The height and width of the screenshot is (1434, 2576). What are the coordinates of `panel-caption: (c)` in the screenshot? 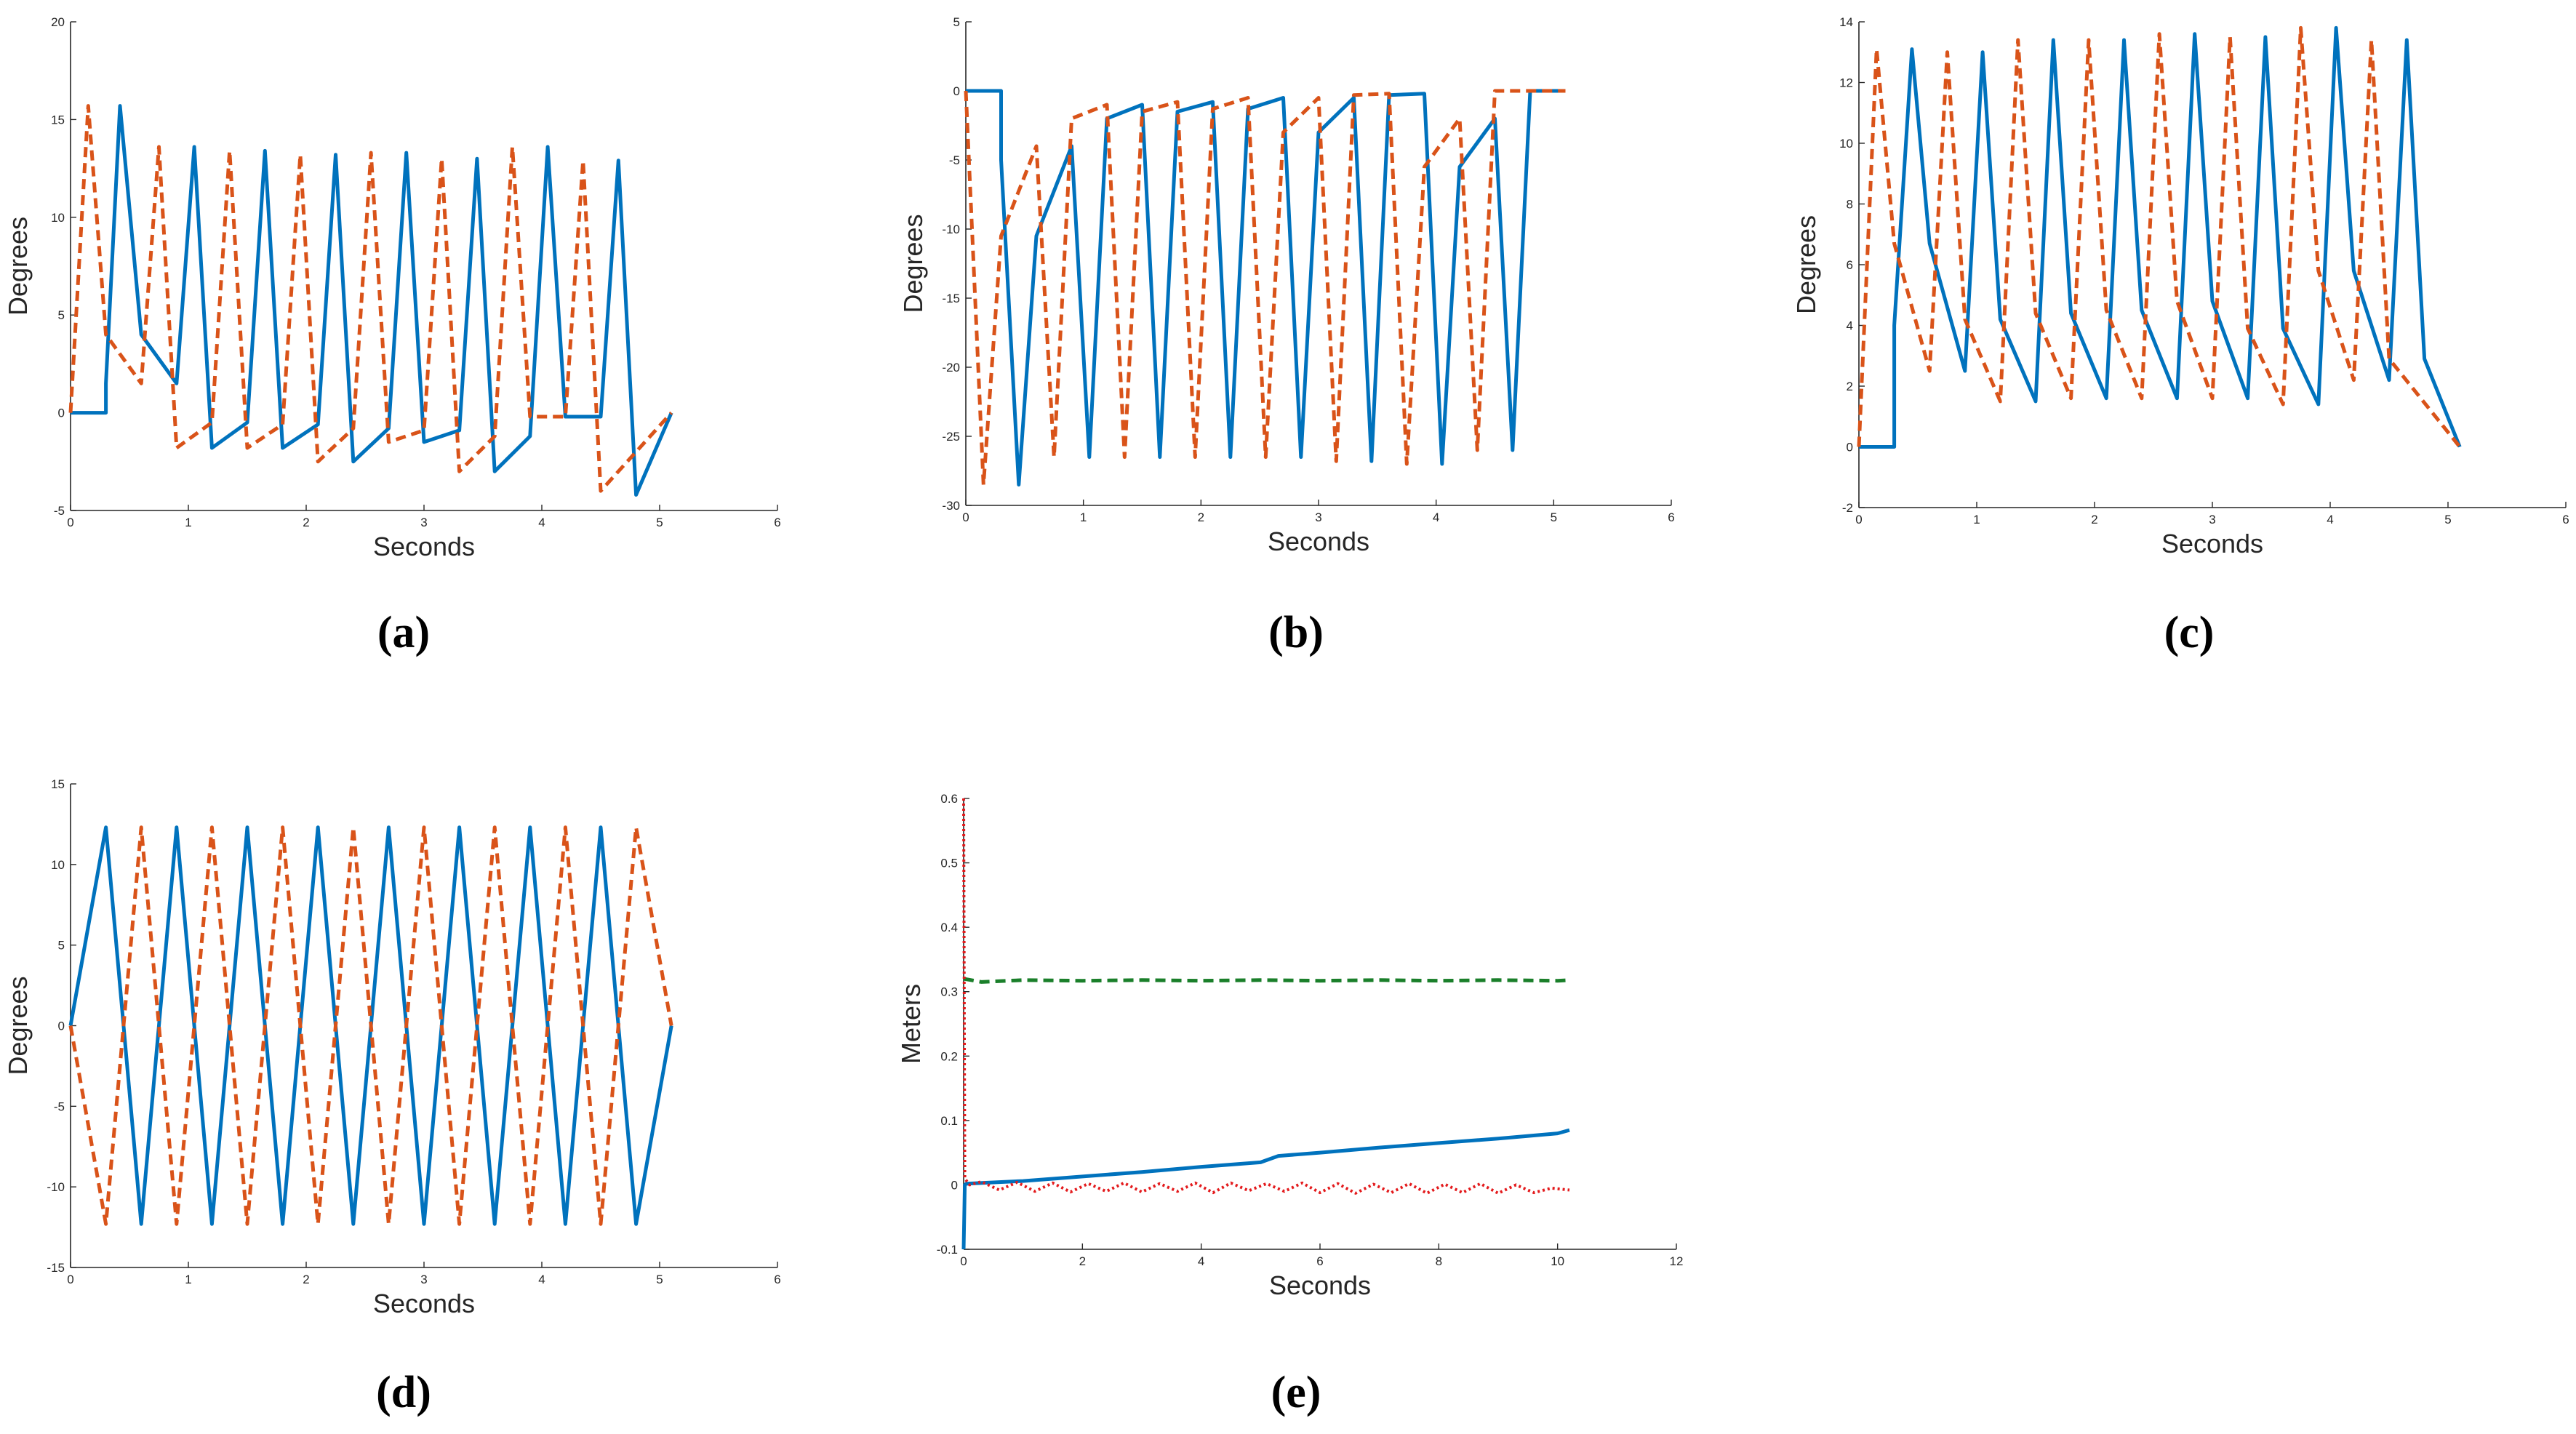 It's located at (2189, 632).